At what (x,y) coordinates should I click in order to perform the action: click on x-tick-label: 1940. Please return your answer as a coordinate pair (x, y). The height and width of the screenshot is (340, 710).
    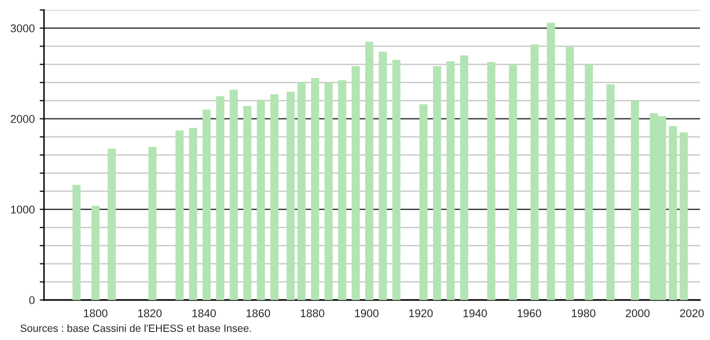
    Looking at the image, I should click on (475, 313).